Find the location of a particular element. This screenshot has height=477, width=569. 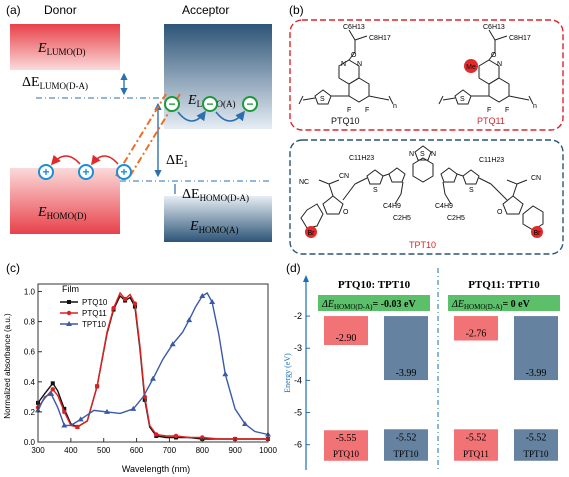

y-tick-label: 0.2 is located at coordinates (30, 412).